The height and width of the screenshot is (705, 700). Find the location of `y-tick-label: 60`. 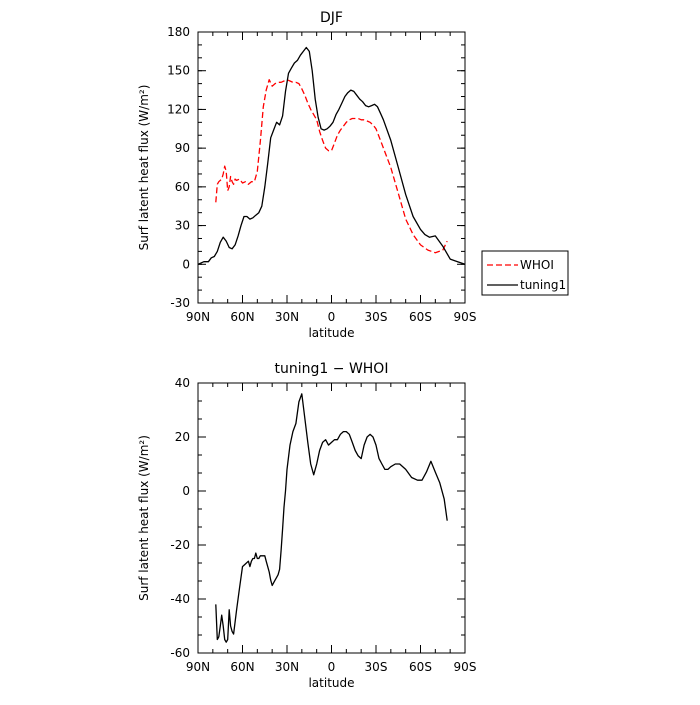

y-tick-label: 60 is located at coordinates (182, 187).